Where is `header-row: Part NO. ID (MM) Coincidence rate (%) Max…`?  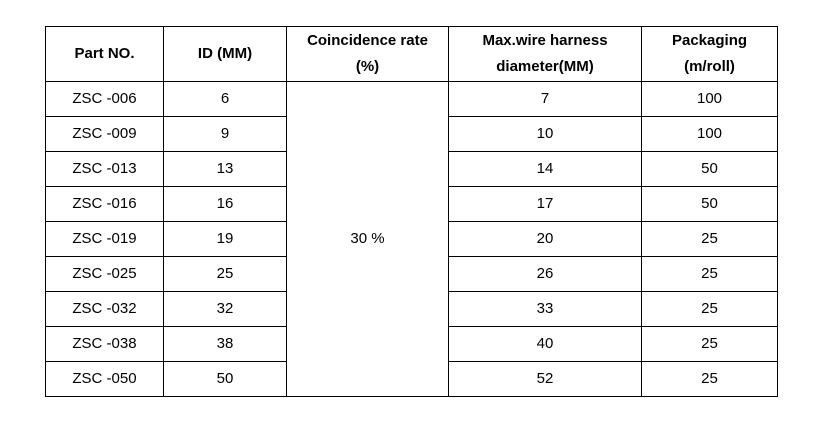 header-row: Part NO. ID (MM) Coincidence rate (%) Max… is located at coordinates (411, 54).